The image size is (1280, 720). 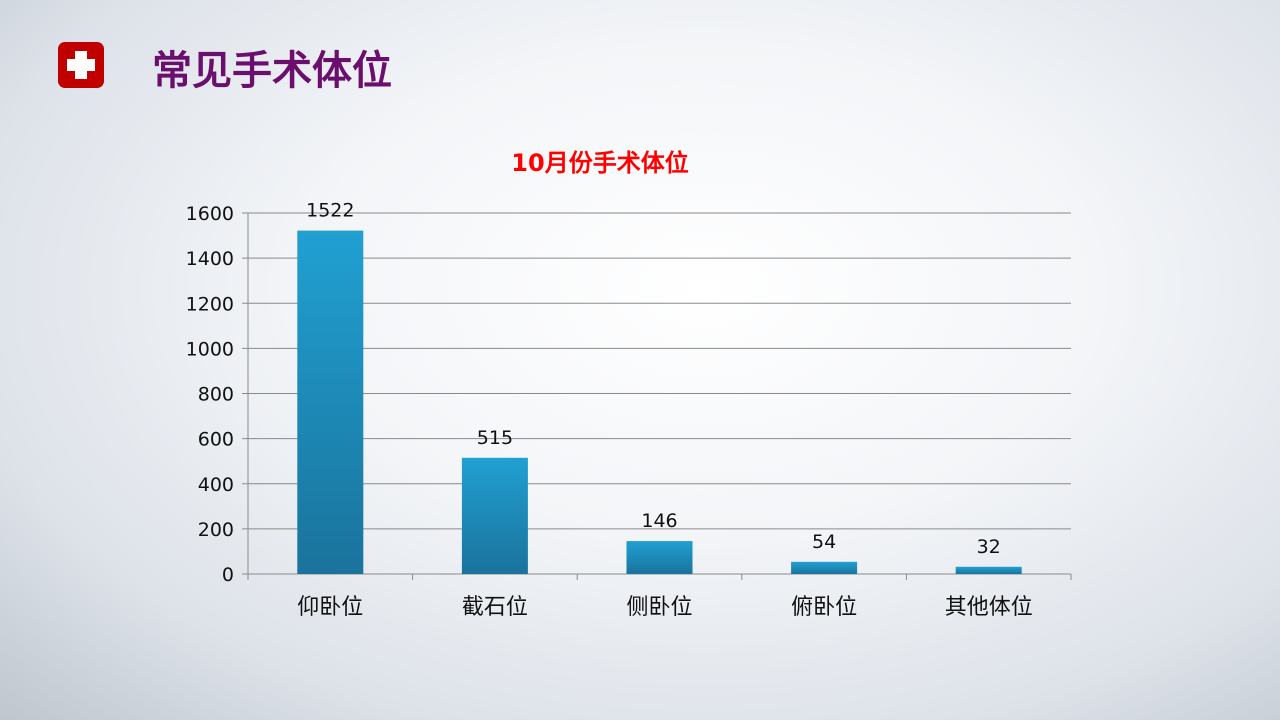 What do you see at coordinates (989, 607) in the screenshot?
I see `x-tick-label: 其他体位` at bounding box center [989, 607].